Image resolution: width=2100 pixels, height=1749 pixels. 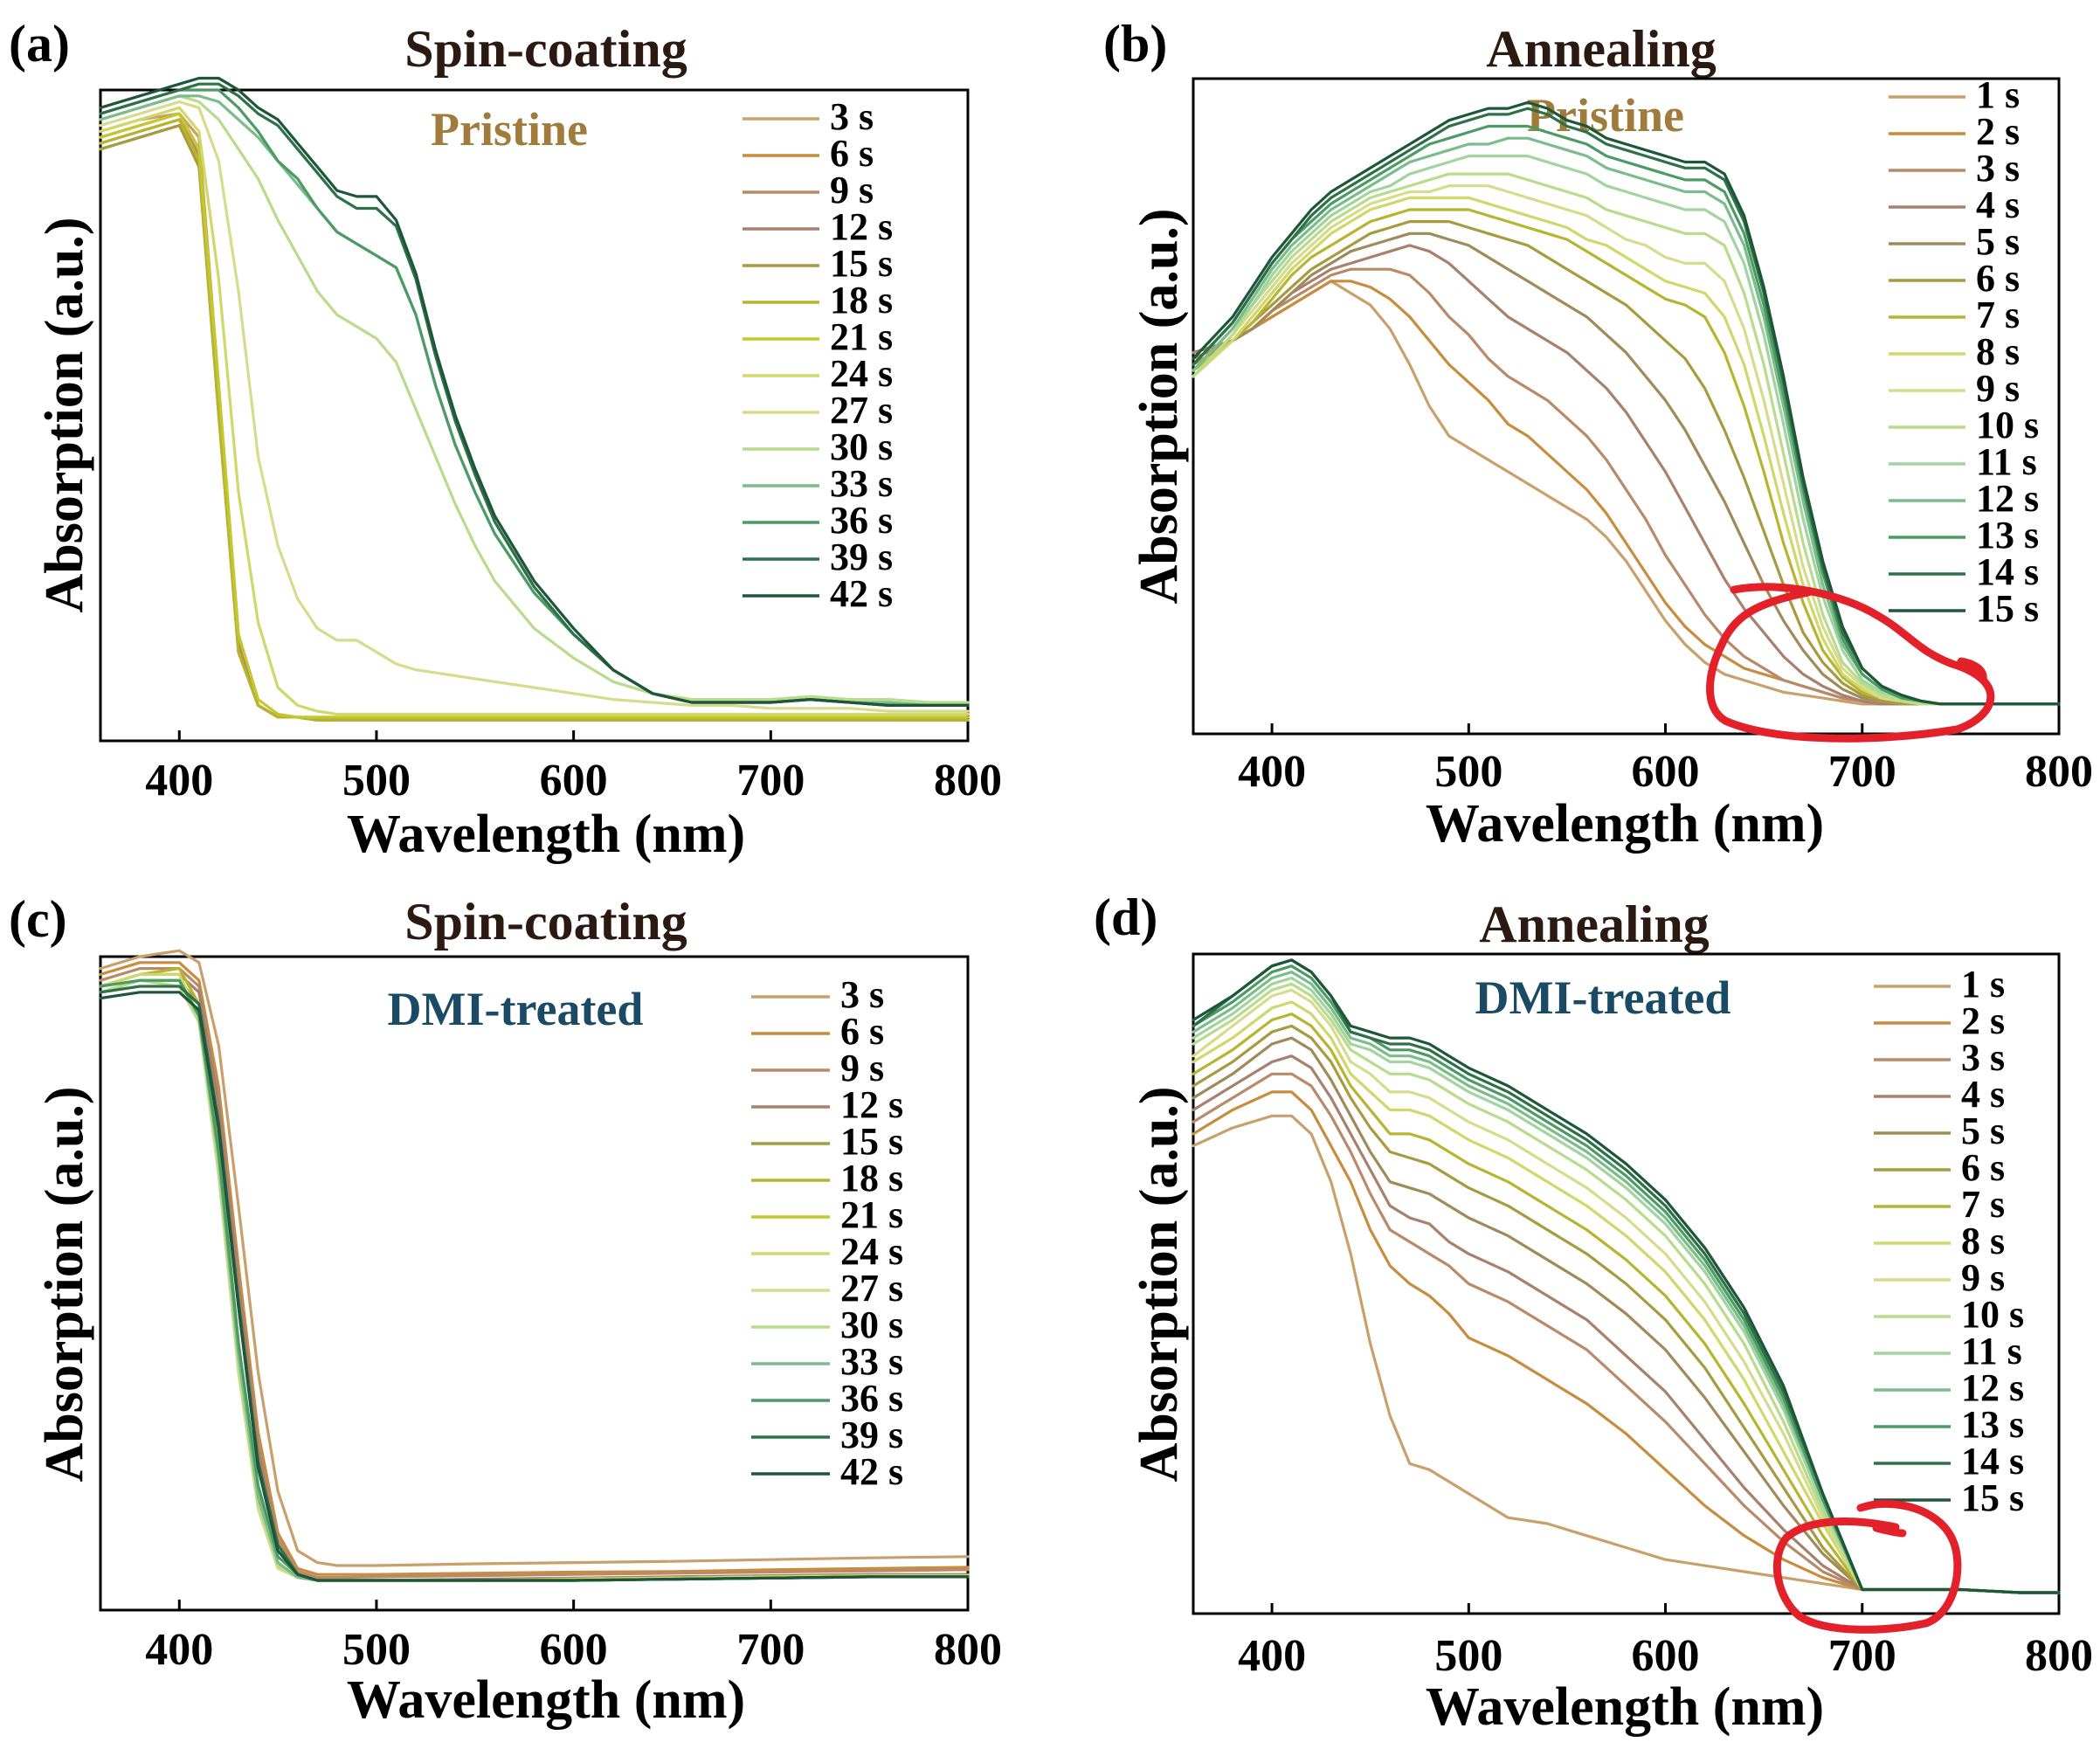 I want to click on series-line-21s, so click(x=535, y=415).